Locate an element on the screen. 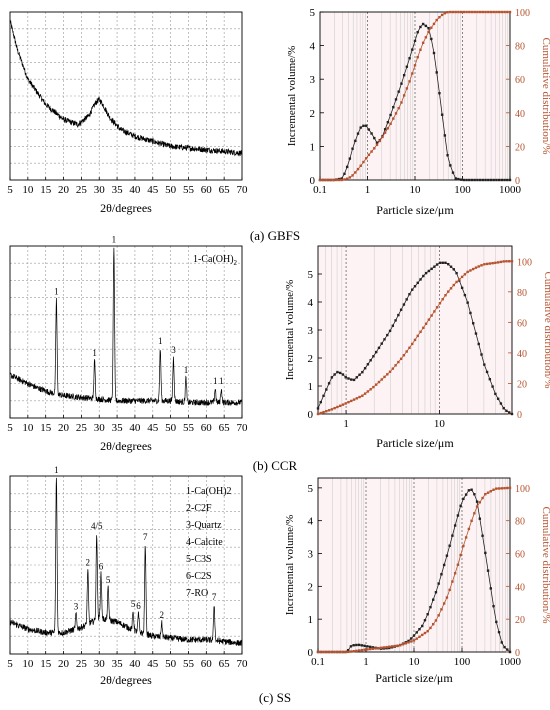 The width and height of the screenshot is (550, 710). b-xrd-legend-text: 1-Ca(OH) is located at coordinates (213, 259).